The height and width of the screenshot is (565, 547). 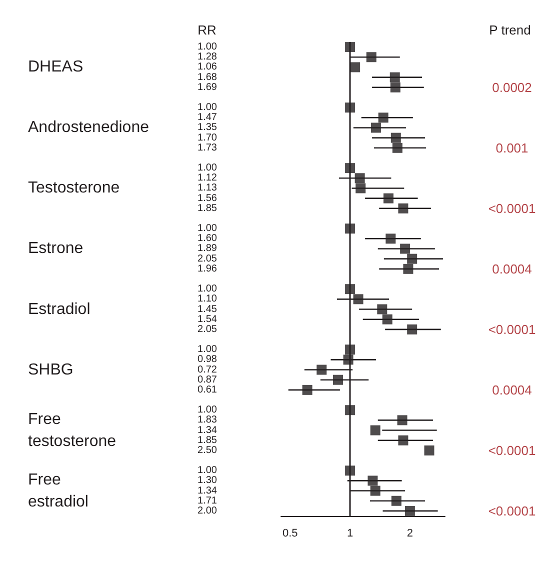 What do you see at coordinates (208, 480) in the screenshot?
I see `y-tick-label: 1.30` at bounding box center [208, 480].